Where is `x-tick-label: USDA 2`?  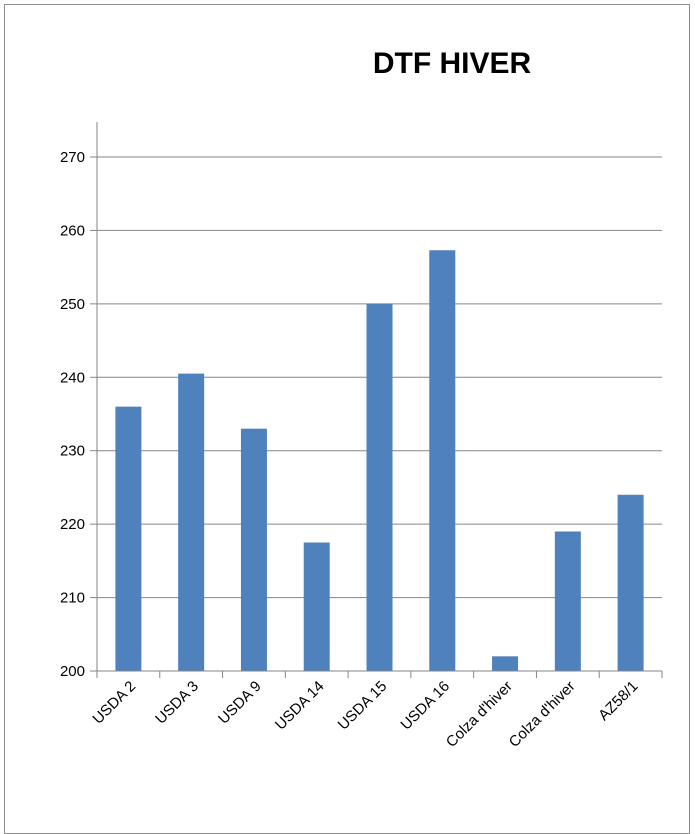 x-tick-label: USDA 2 is located at coordinates (114, 703).